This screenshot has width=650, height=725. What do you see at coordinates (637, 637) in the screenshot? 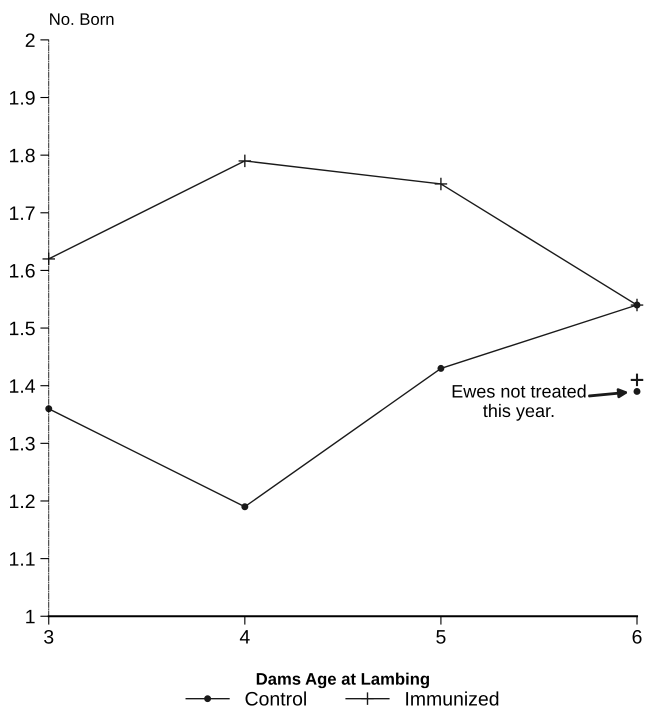
I see `x-tick-label: 6` at bounding box center [637, 637].